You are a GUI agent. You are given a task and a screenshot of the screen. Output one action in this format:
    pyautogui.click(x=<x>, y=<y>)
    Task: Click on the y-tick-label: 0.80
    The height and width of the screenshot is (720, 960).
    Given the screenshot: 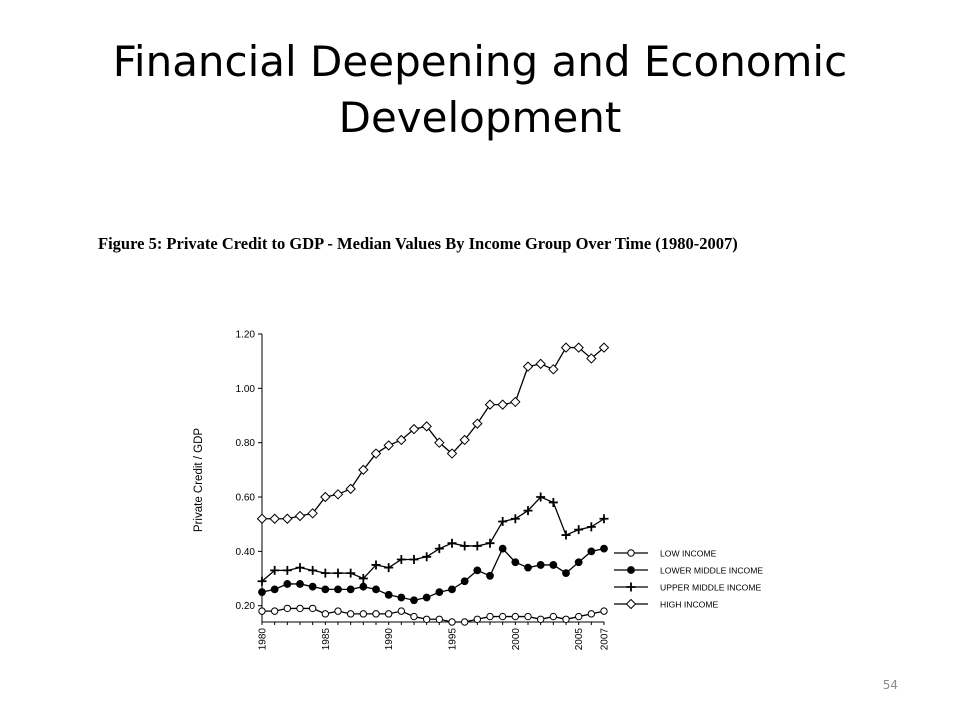 What is the action you would take?
    pyautogui.click(x=246, y=443)
    